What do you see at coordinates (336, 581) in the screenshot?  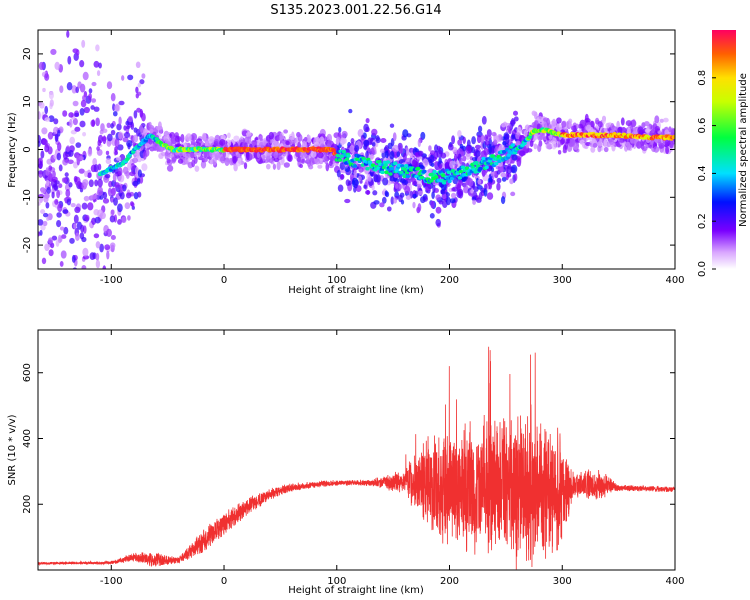 I see `x-tick-label: 100` at bounding box center [336, 581].